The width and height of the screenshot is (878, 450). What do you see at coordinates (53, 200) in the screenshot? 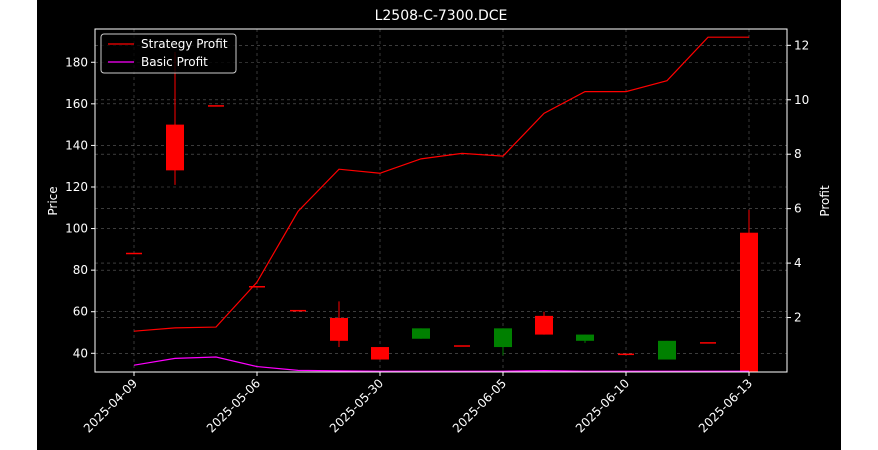
I see `y-axis-left-label: Price` at bounding box center [53, 200].